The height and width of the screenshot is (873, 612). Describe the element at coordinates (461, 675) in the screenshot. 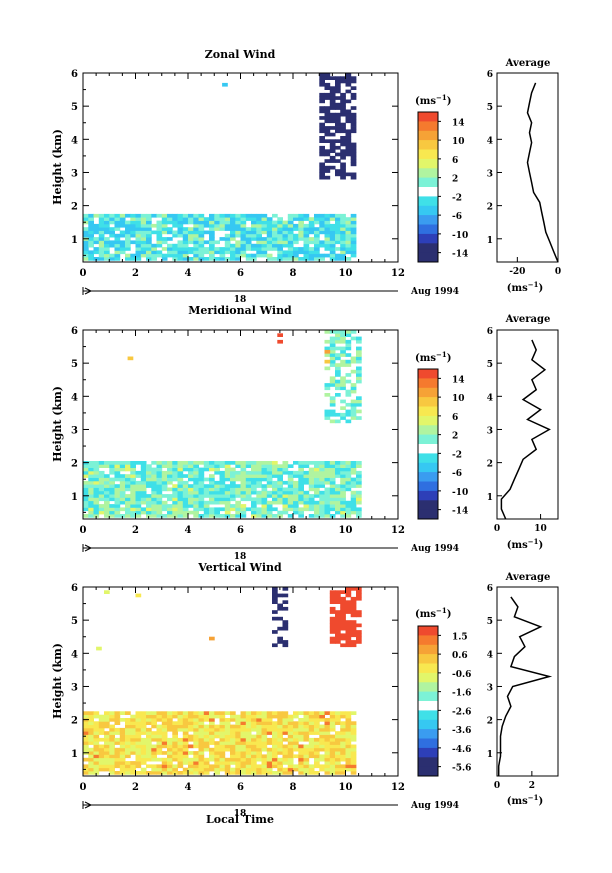

I see `colorbar-tick-label: -0.6` at that location.